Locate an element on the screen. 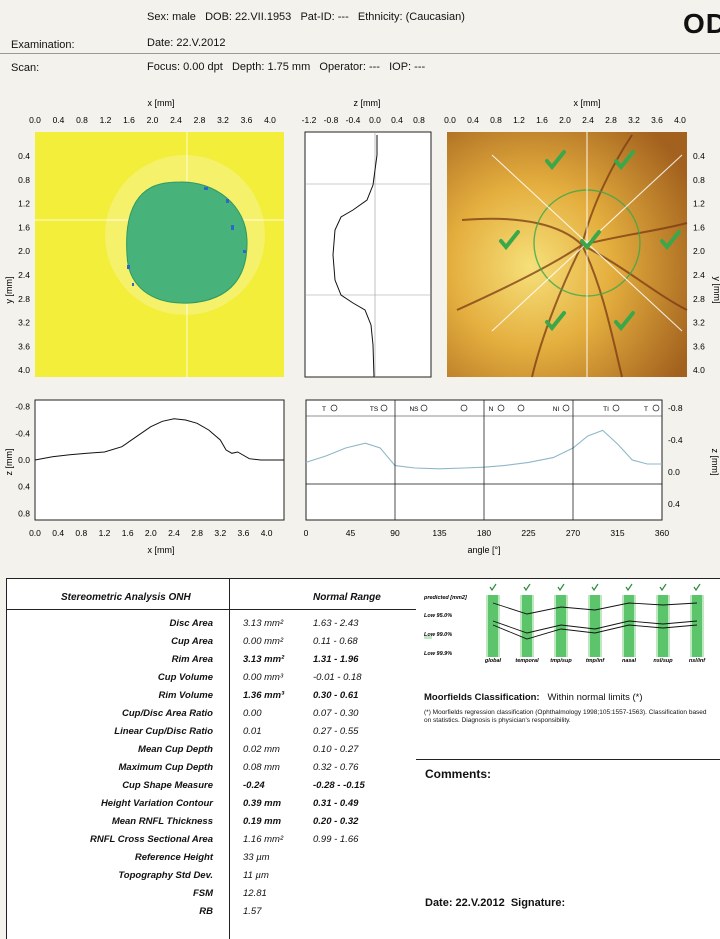  parameter-value: 1.36 mm³ is located at coordinates (264, 695).